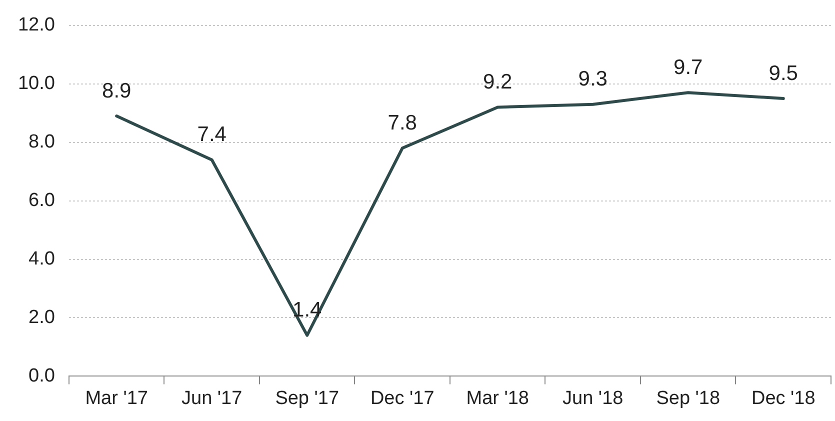 Image resolution: width=835 pixels, height=421 pixels. Describe the element at coordinates (402, 398) in the screenshot. I see `x-tick-label: Dec '17` at that location.